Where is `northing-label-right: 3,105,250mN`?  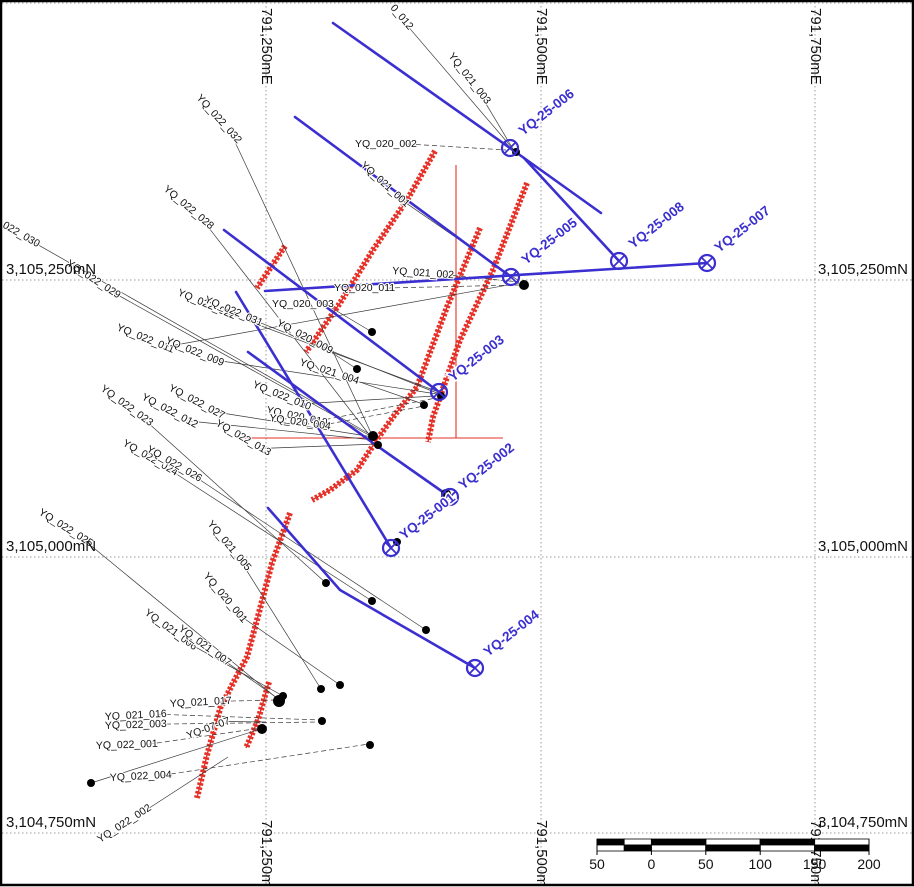 northing-label-right: 3,105,250mN is located at coordinates (863, 269).